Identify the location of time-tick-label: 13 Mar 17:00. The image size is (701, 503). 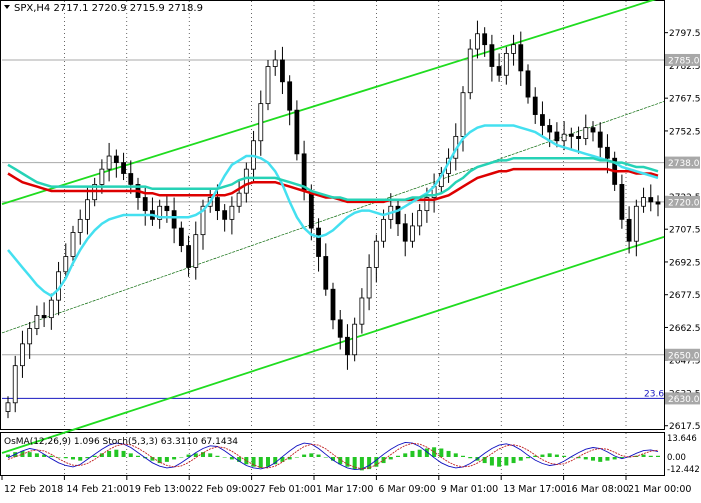
(534, 489).